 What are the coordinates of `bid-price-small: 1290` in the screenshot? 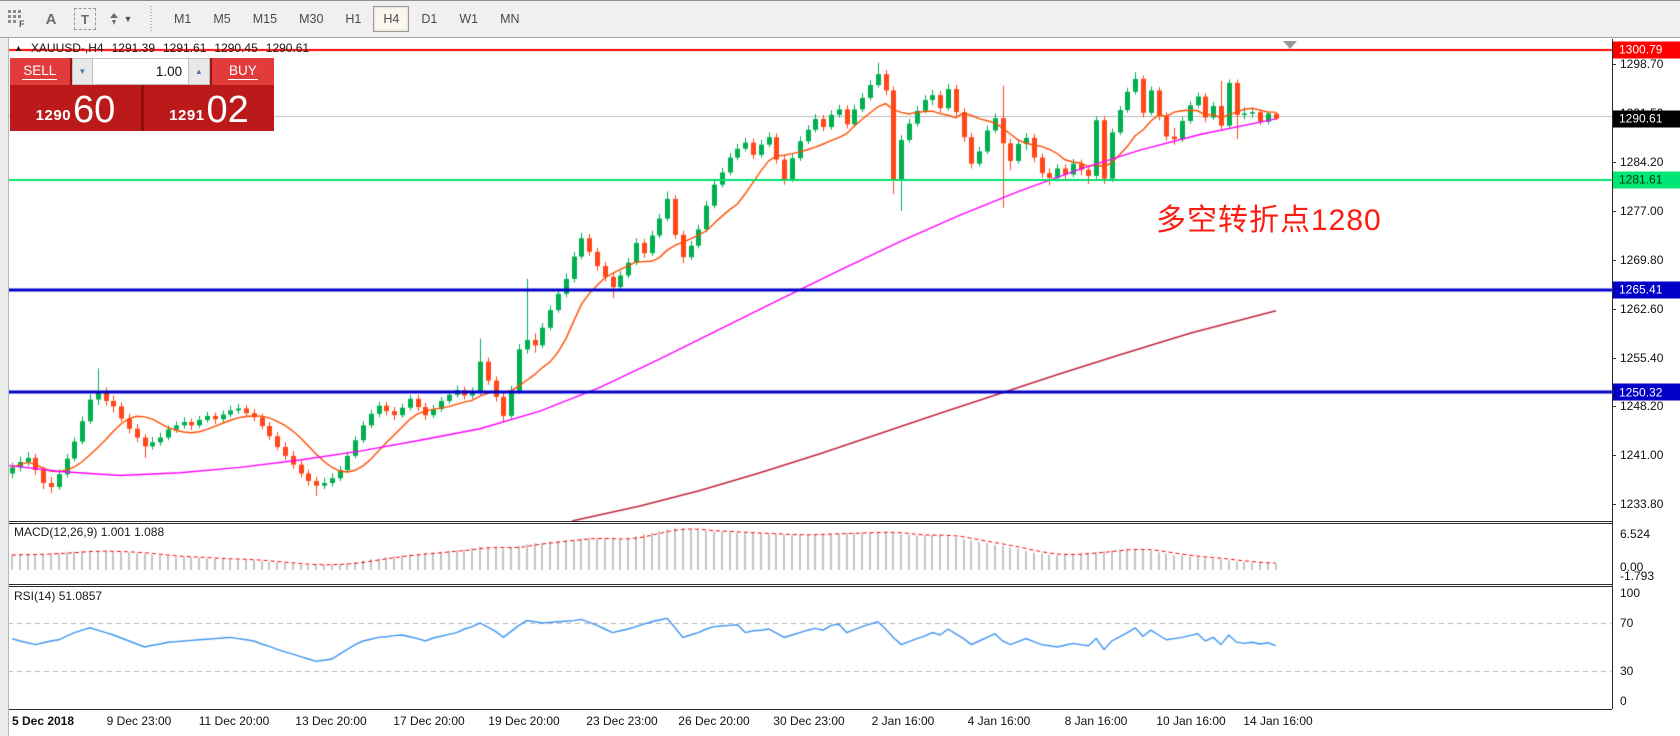 It's located at (53, 115).